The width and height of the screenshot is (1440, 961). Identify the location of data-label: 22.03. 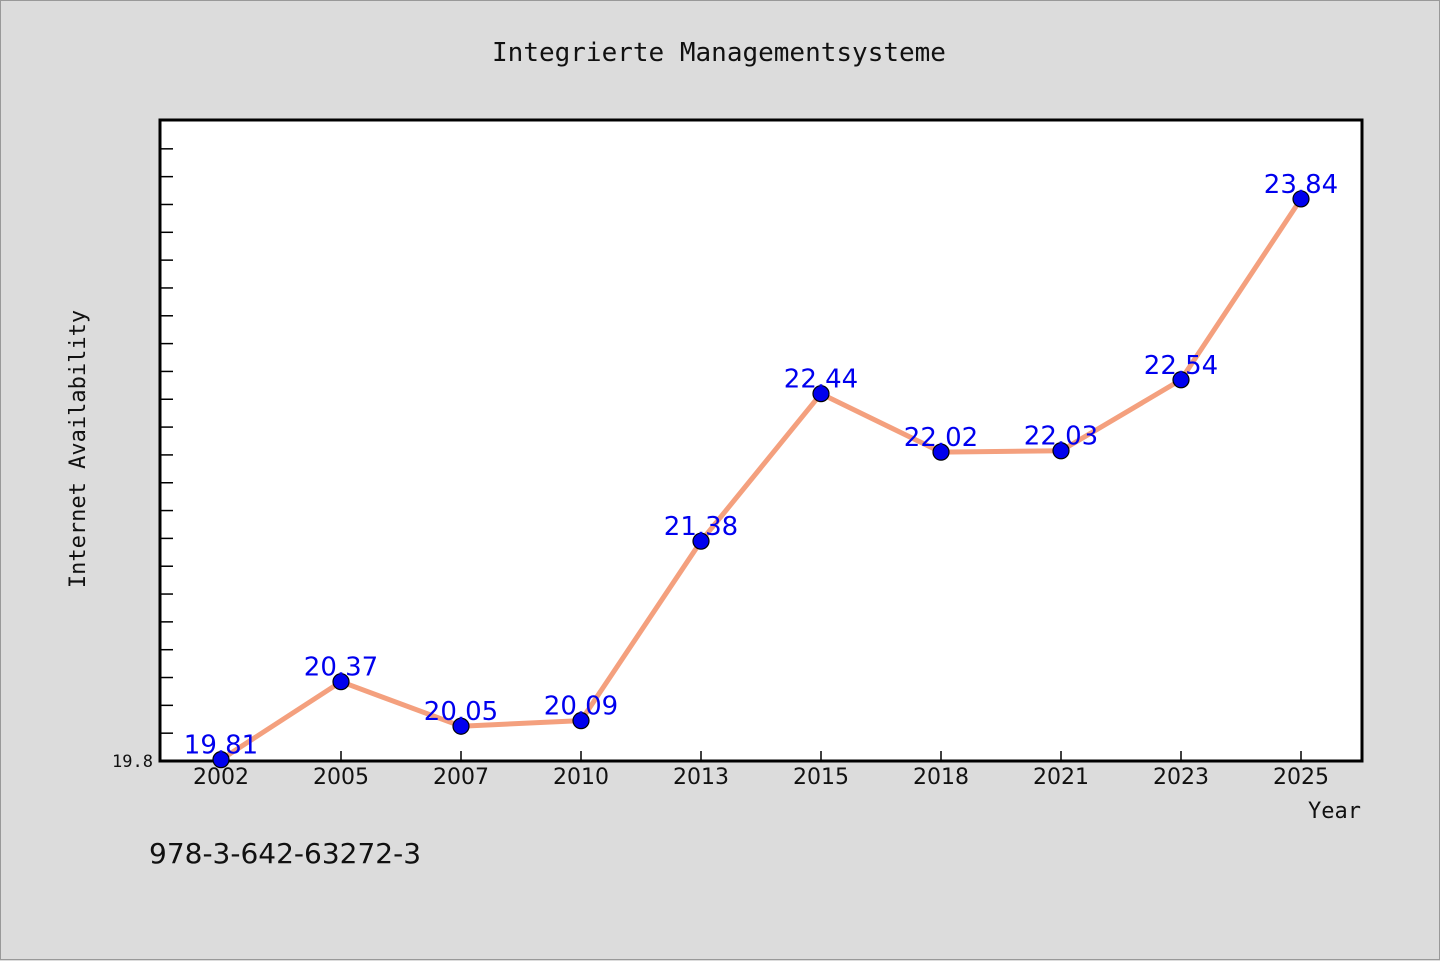
(1061, 437).